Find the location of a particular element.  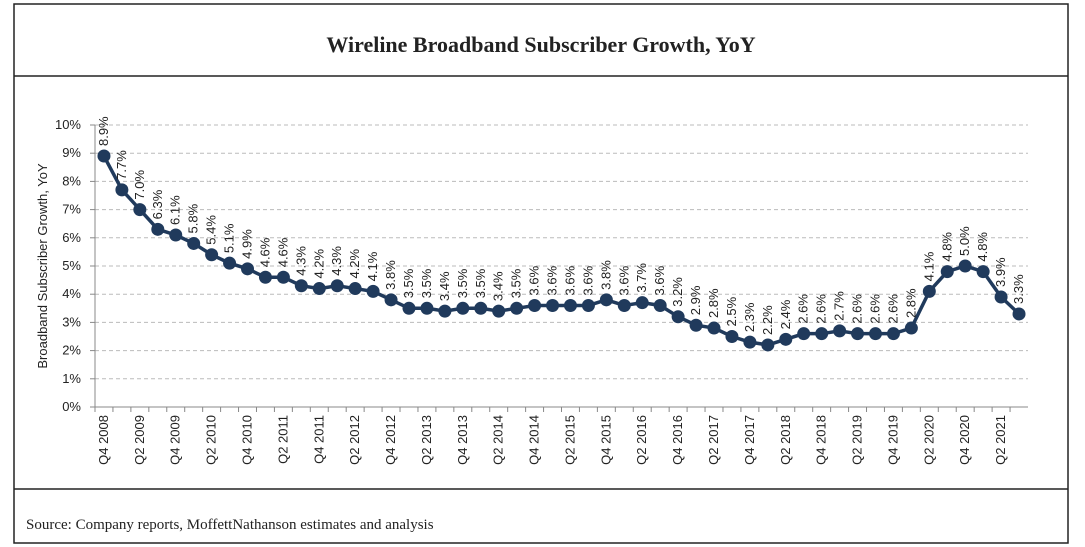

data-label: 3.7% is located at coordinates (641, 278).